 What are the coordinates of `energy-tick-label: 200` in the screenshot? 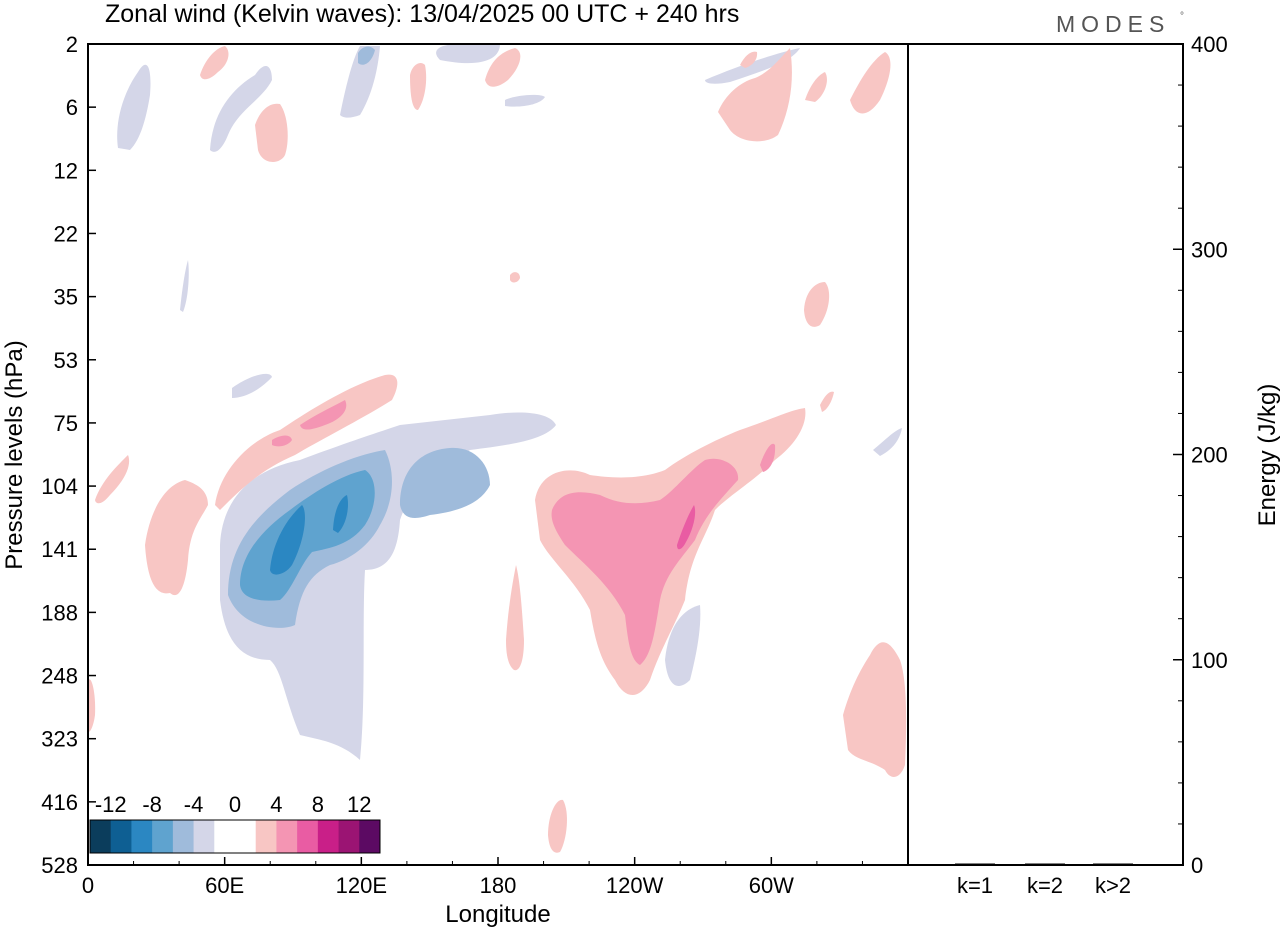 It's located at (1209, 455).